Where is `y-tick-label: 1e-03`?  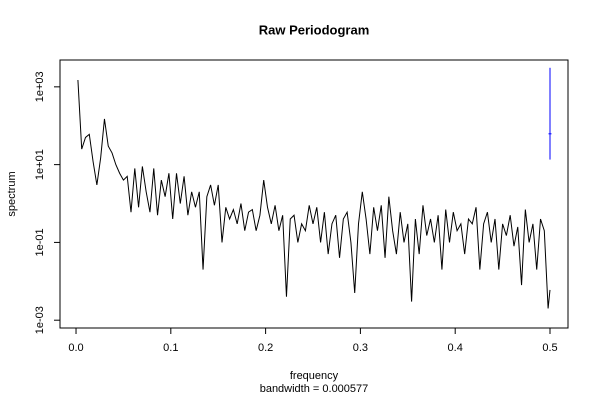 y-tick-label: 1e-03 is located at coordinates (40, 320).